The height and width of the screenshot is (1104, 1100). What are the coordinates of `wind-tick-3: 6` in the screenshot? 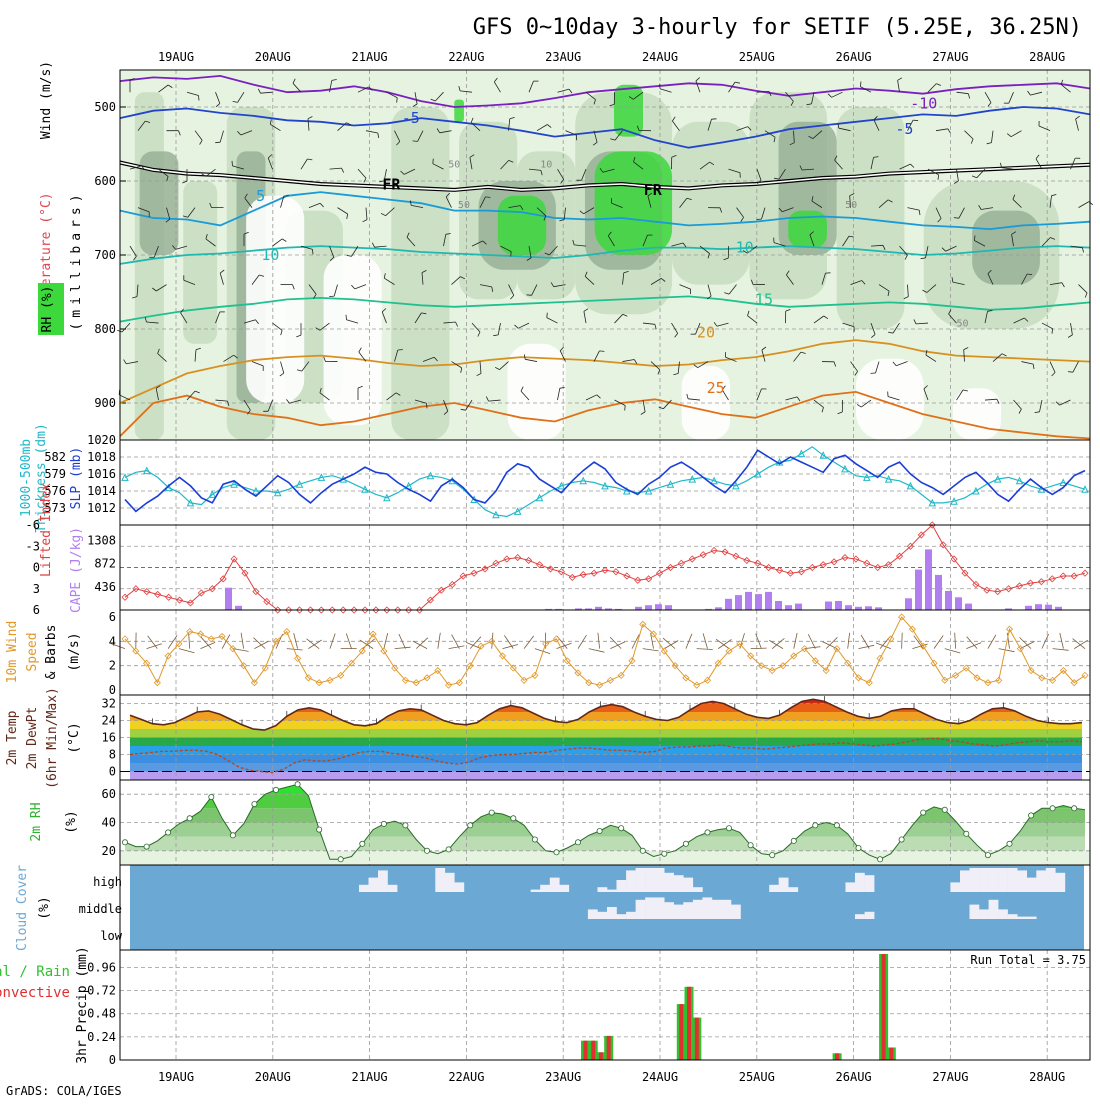 It's located at (112, 617).